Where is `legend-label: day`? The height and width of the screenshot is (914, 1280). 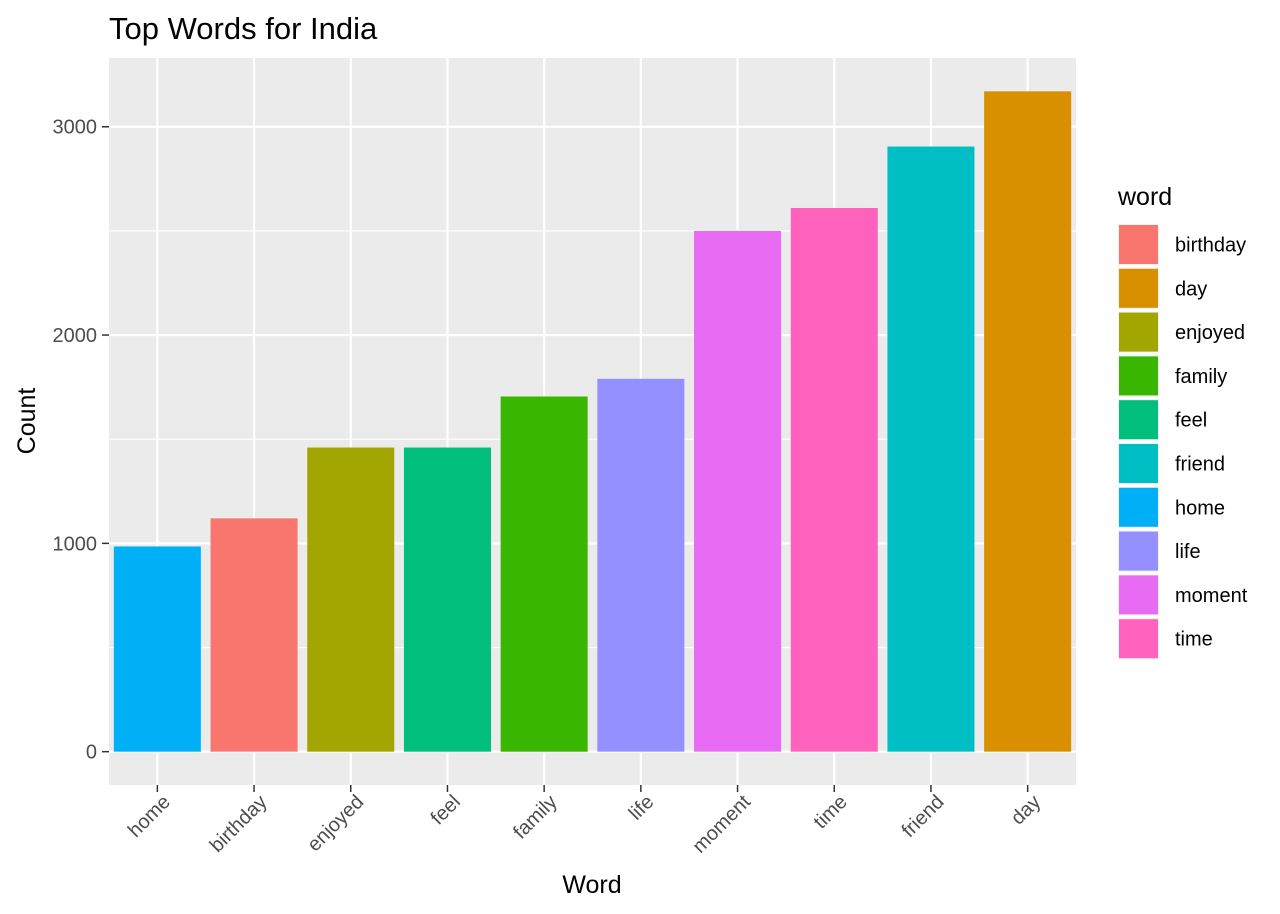
legend-label: day is located at coordinates (1191, 289).